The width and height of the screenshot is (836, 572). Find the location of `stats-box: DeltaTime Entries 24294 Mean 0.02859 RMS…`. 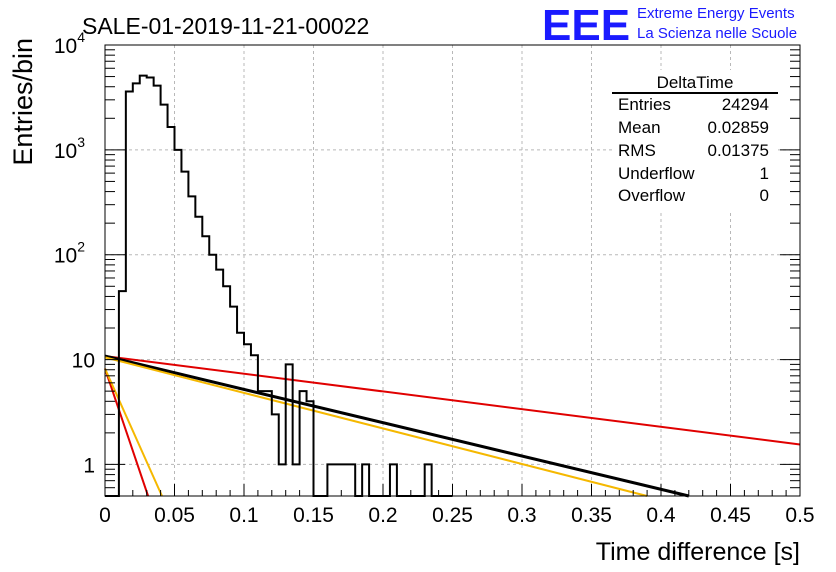

stats-box: DeltaTime Entries 24294 Mean 0.02859 RMS… is located at coordinates (695, 141).